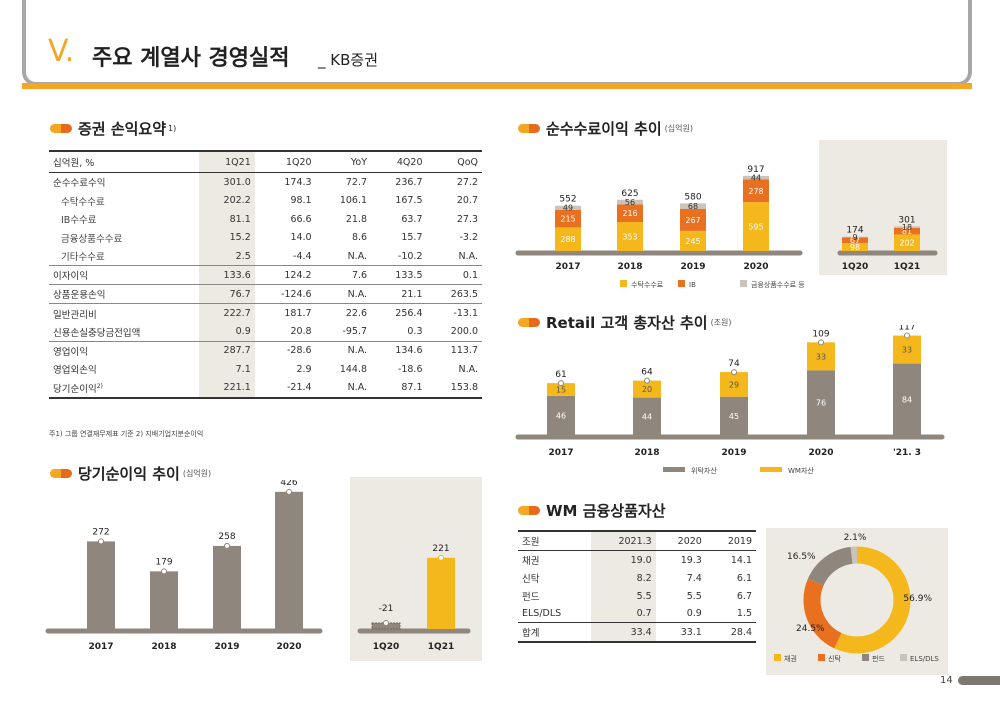  Describe the element at coordinates (353, 369) in the screenshot. I see `table-cell: 144.8` at that location.